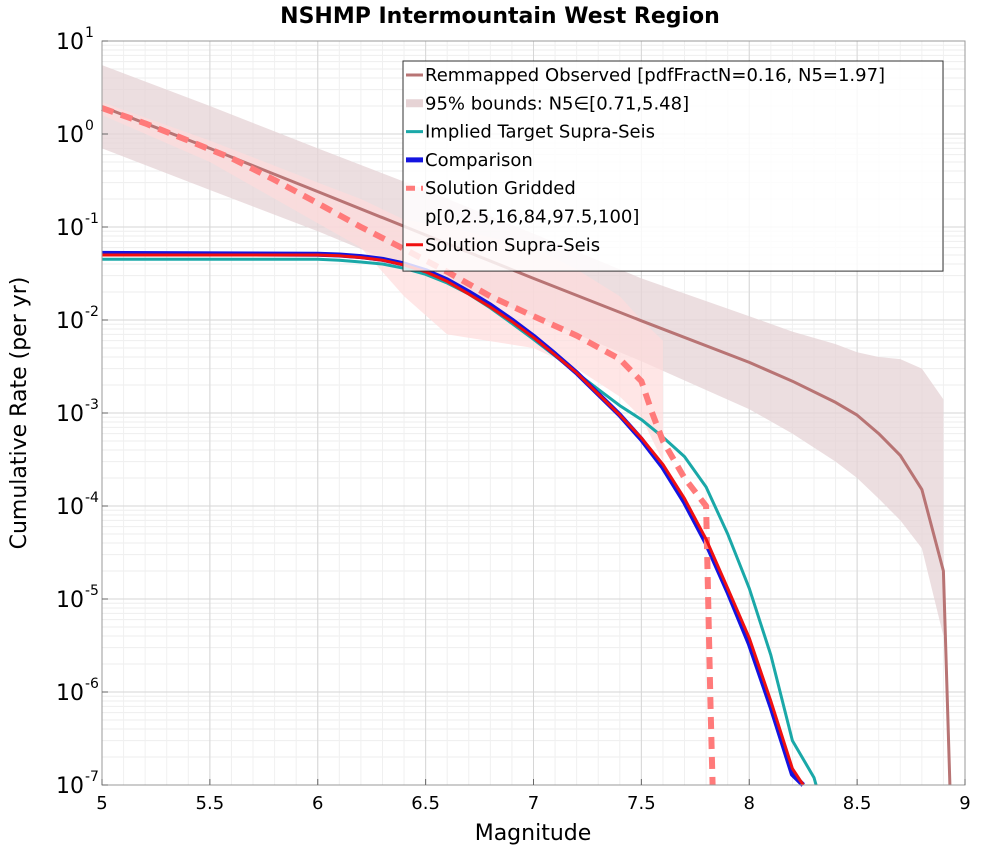 The height and width of the screenshot is (850, 1000). Describe the element at coordinates (101, 803) in the screenshot. I see `x-tick-label: 5` at that location.